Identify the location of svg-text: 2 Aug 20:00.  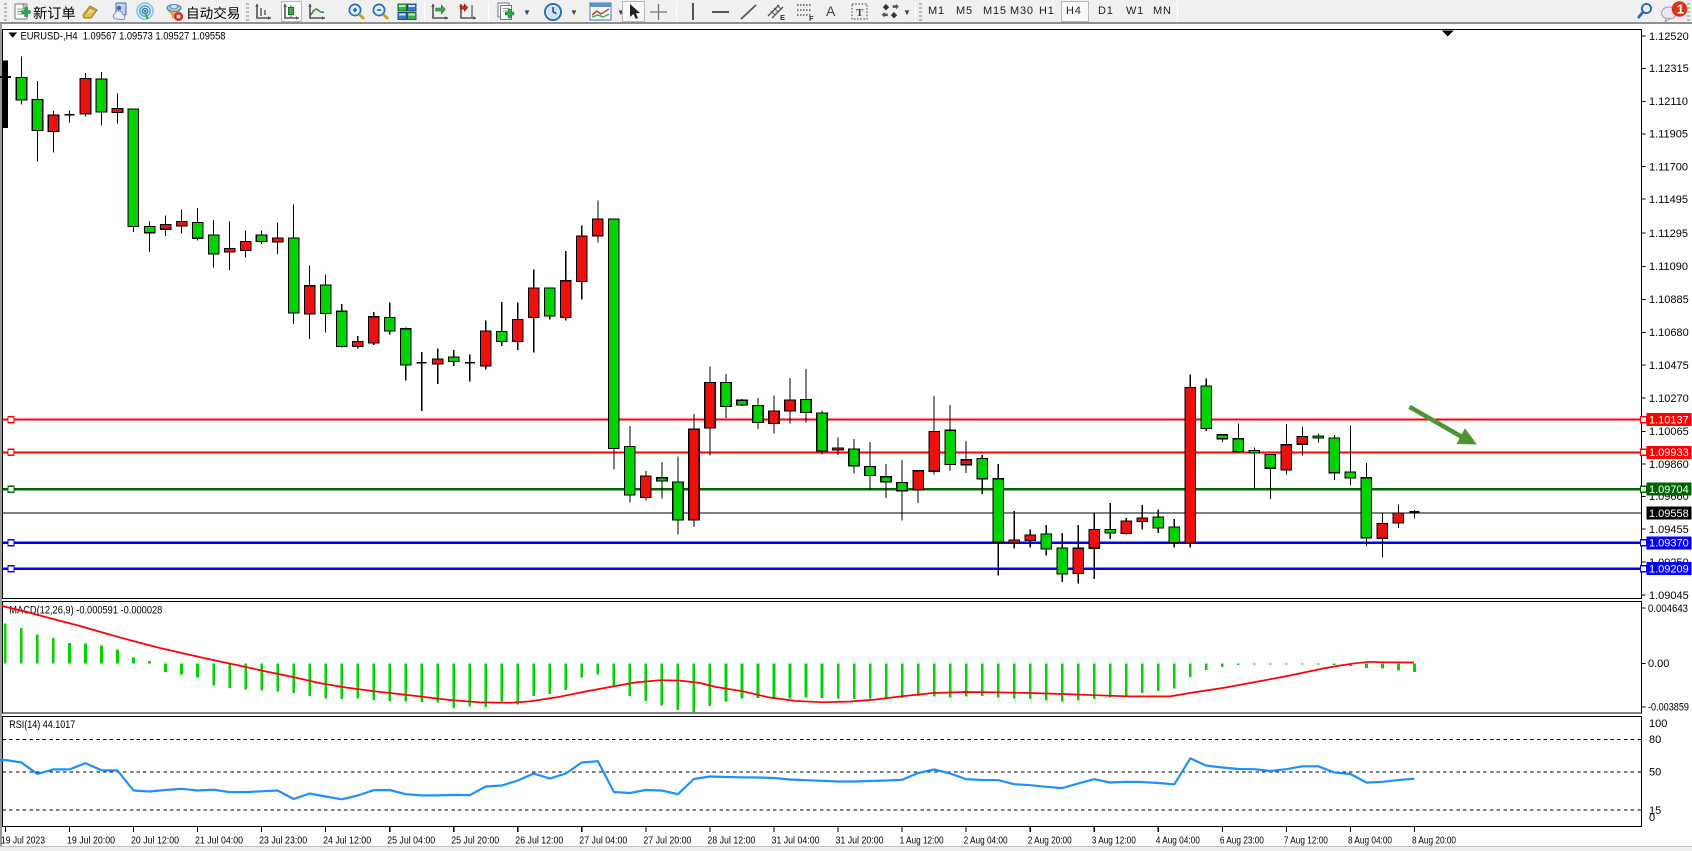
(1050, 841).